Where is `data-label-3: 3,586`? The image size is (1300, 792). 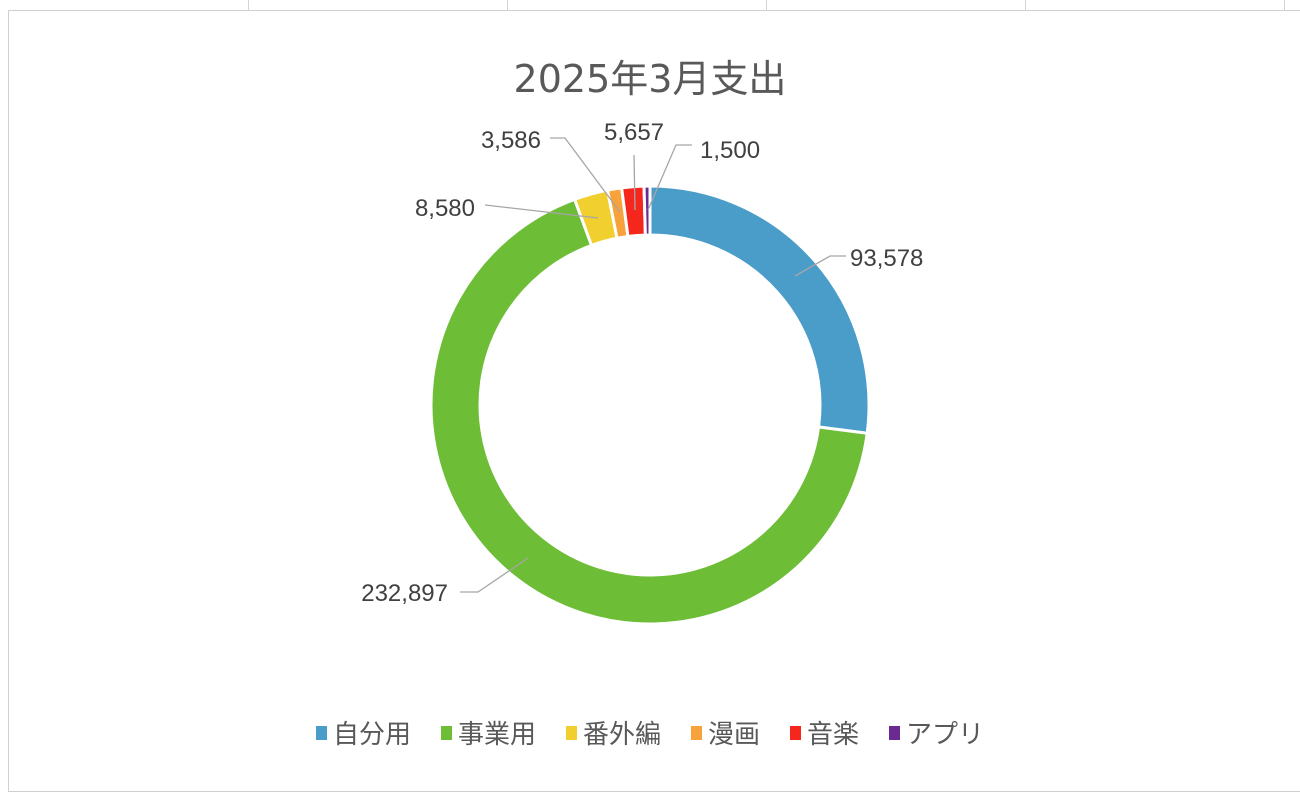
data-label-3: 3,586 is located at coordinates (511, 140).